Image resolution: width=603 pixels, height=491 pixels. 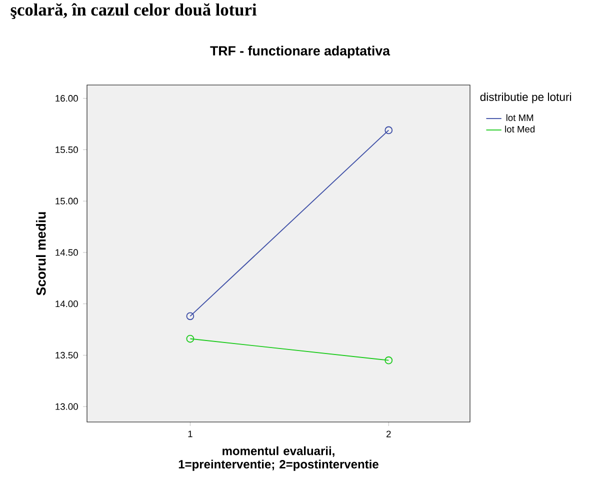 What do you see at coordinates (520, 118) in the screenshot?
I see `legend-label: lot MM` at bounding box center [520, 118].